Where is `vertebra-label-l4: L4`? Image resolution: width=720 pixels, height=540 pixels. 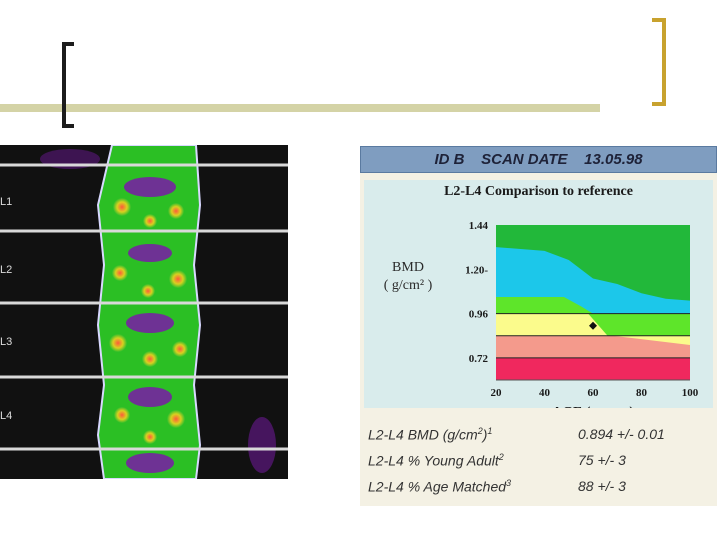
vertebra-label-l4: L4 is located at coordinates (6, 416).